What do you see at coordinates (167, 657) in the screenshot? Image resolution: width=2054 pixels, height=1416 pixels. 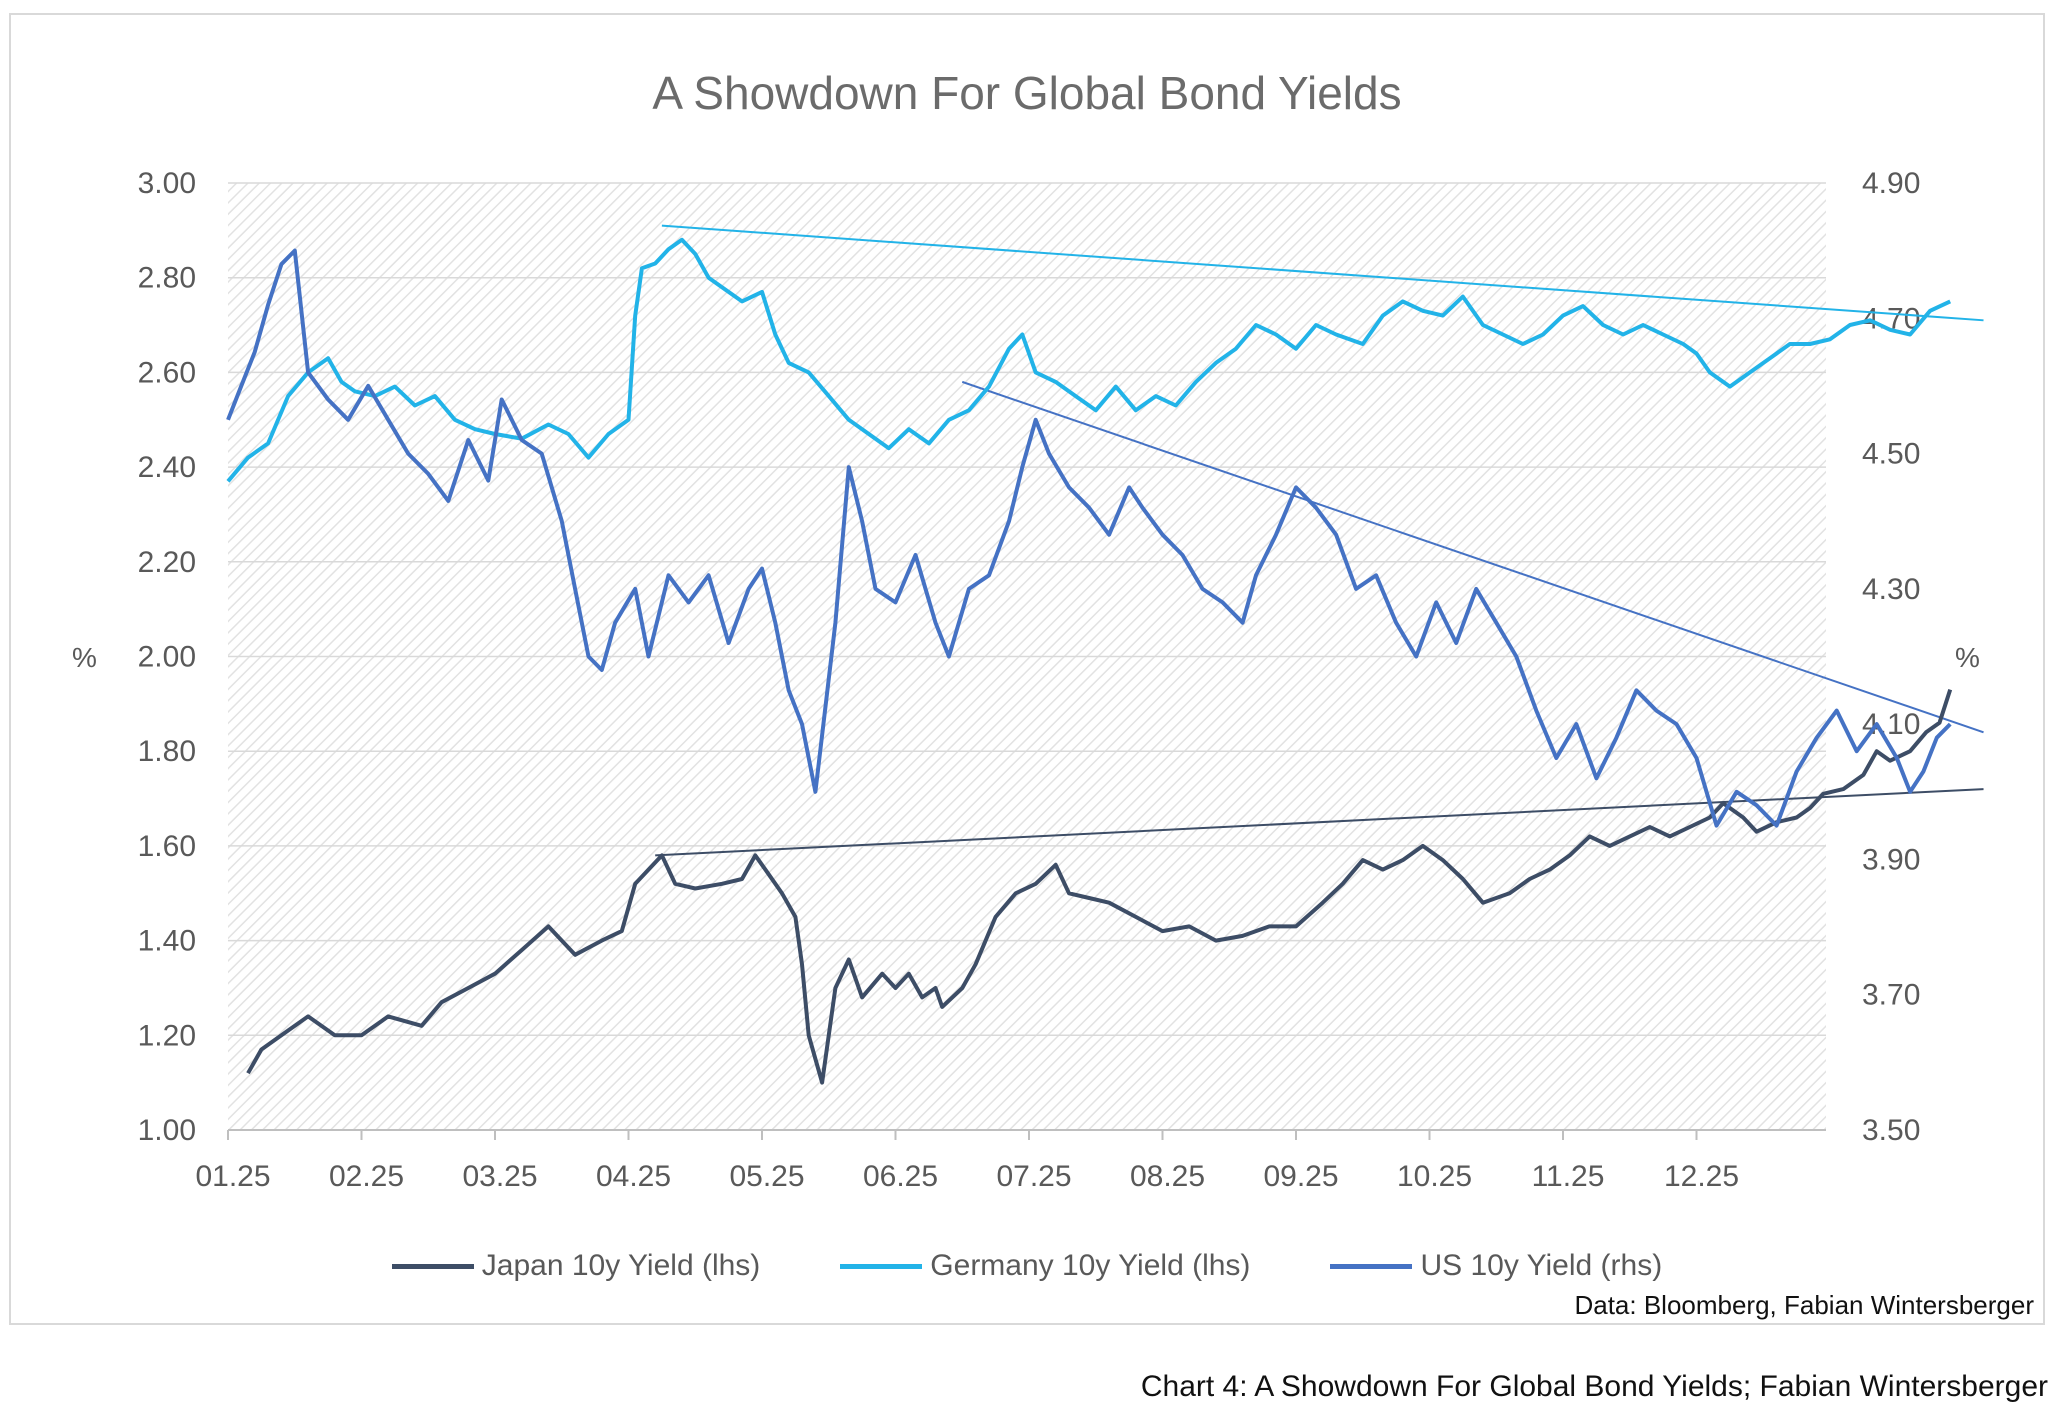 I see `y-left-tick-label: 2.00` at bounding box center [167, 657].